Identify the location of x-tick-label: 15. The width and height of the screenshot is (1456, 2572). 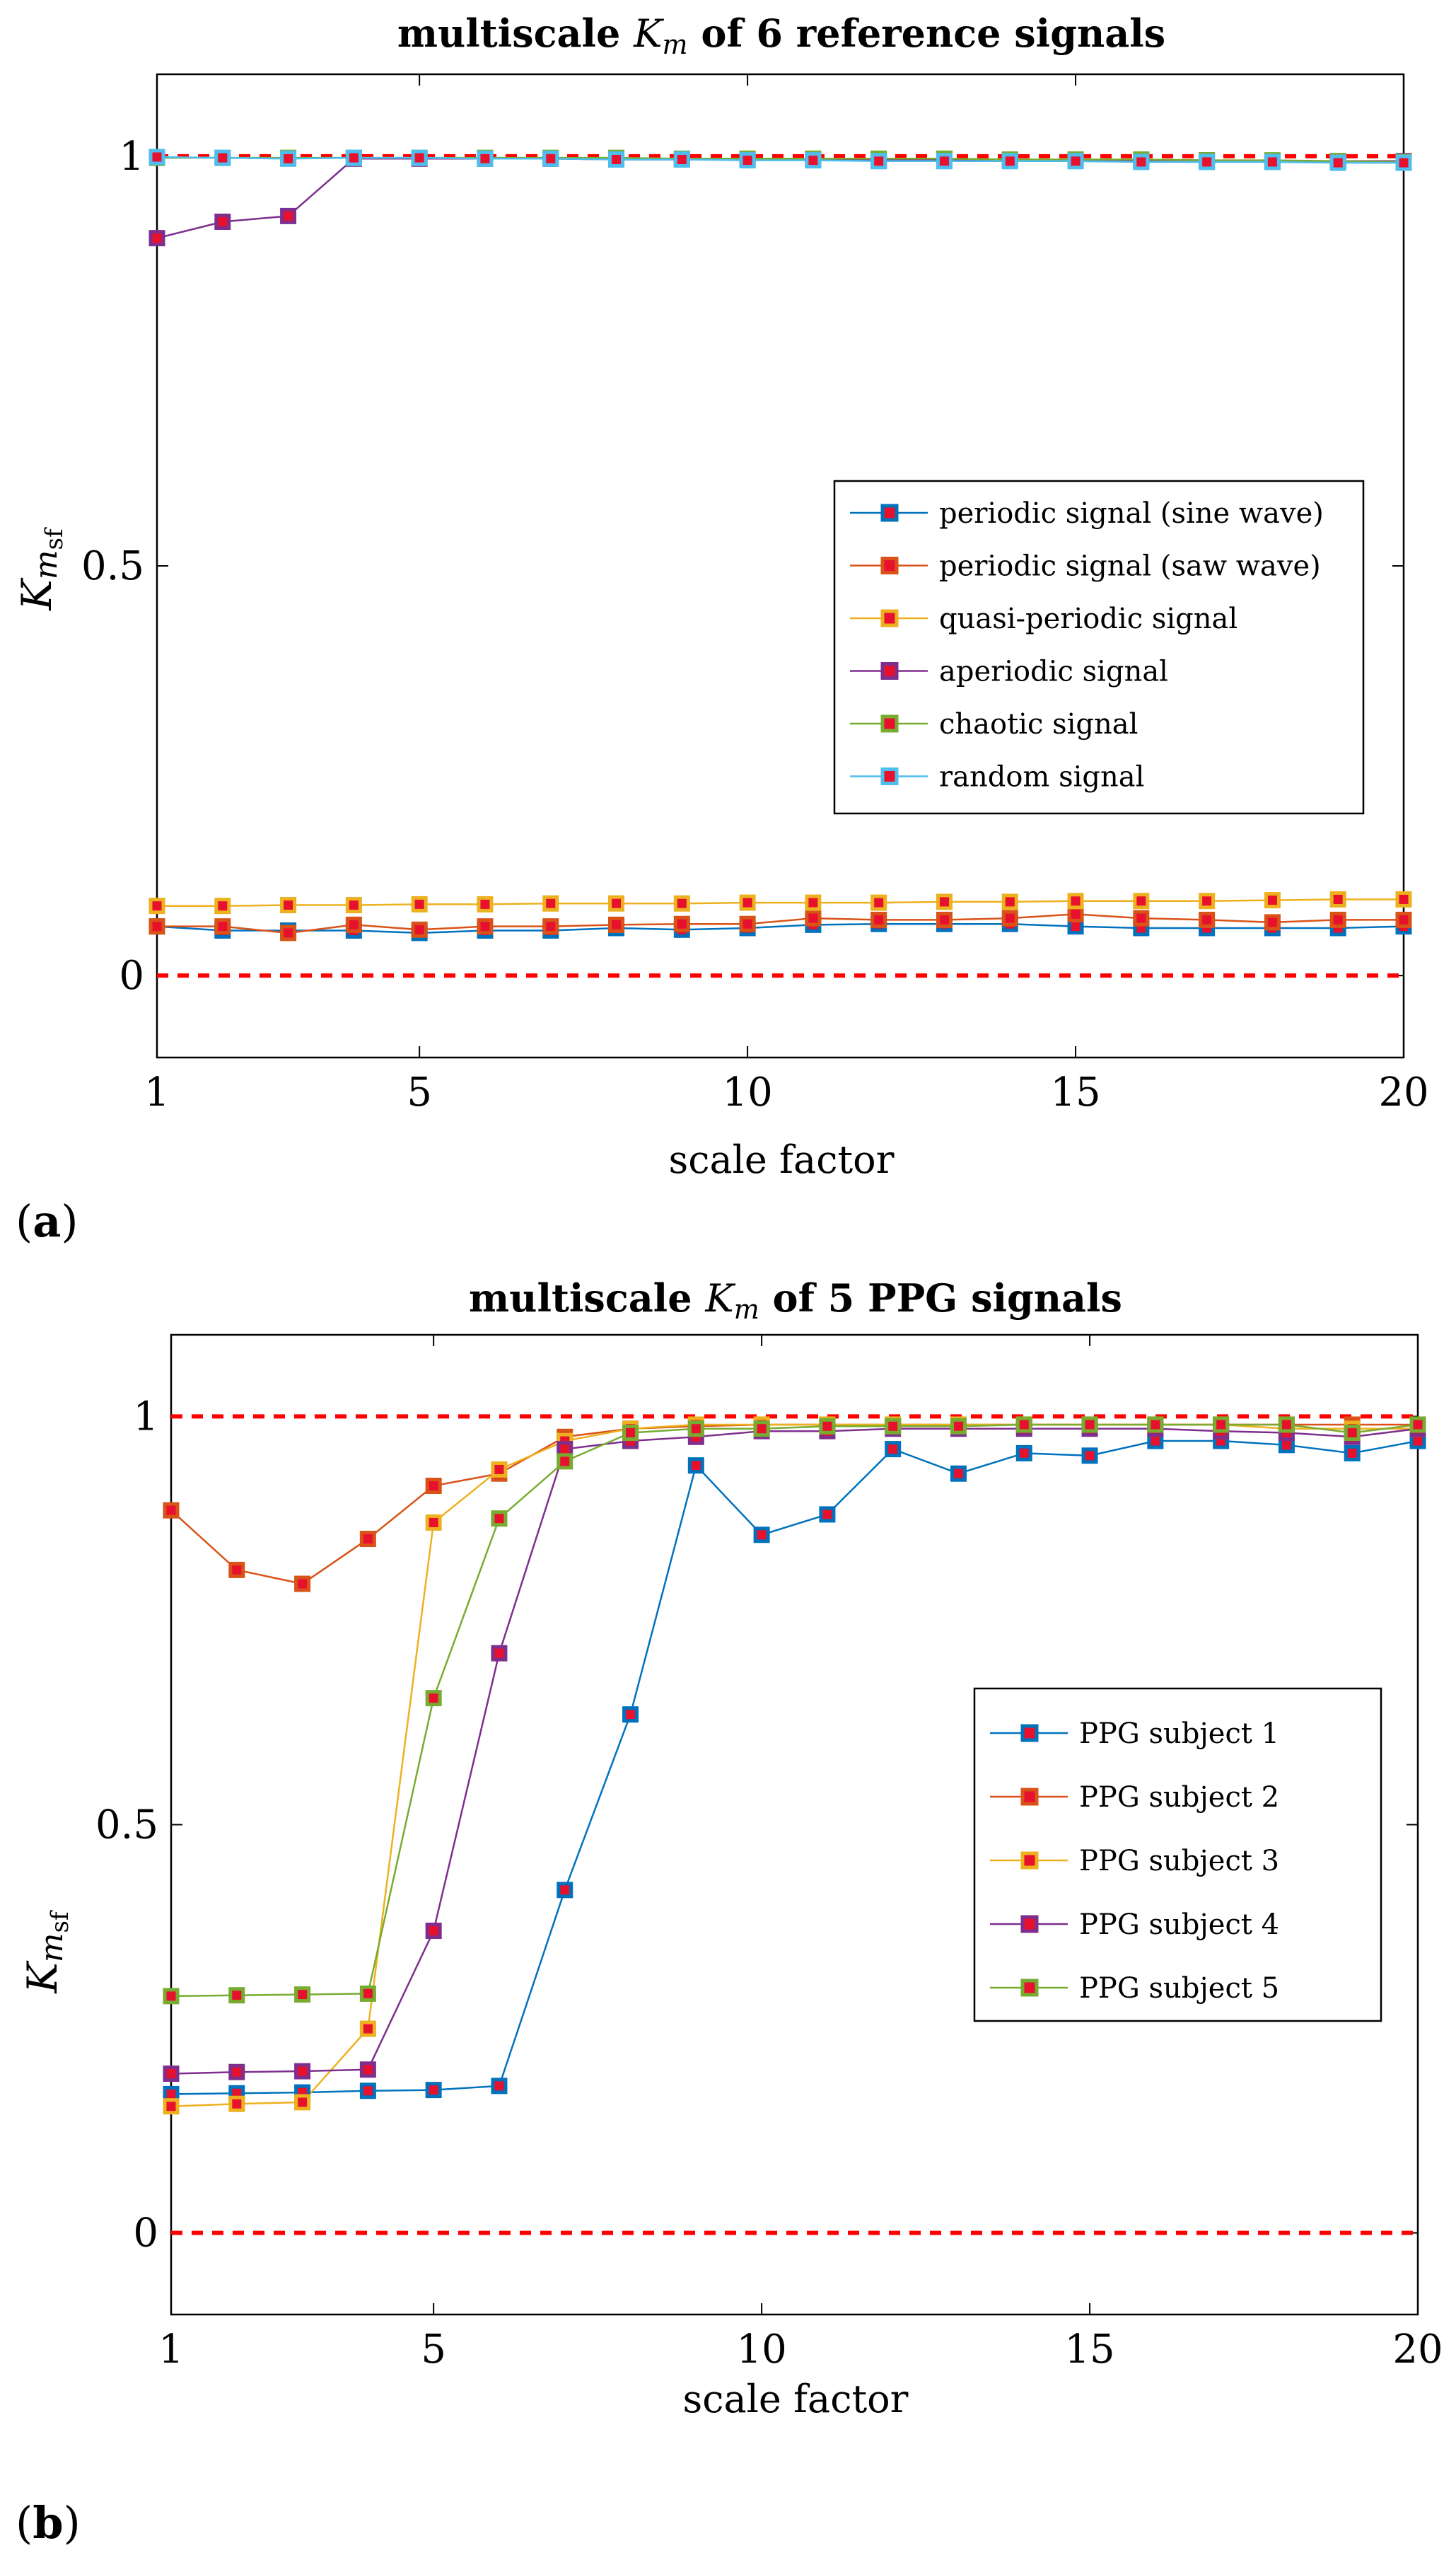
(1075, 1093).